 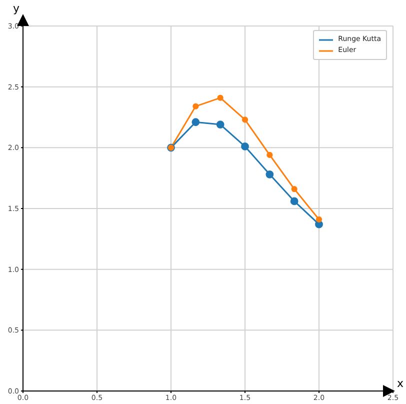 What do you see at coordinates (16, 8) in the screenshot?
I see `y-axis-title: y` at bounding box center [16, 8].